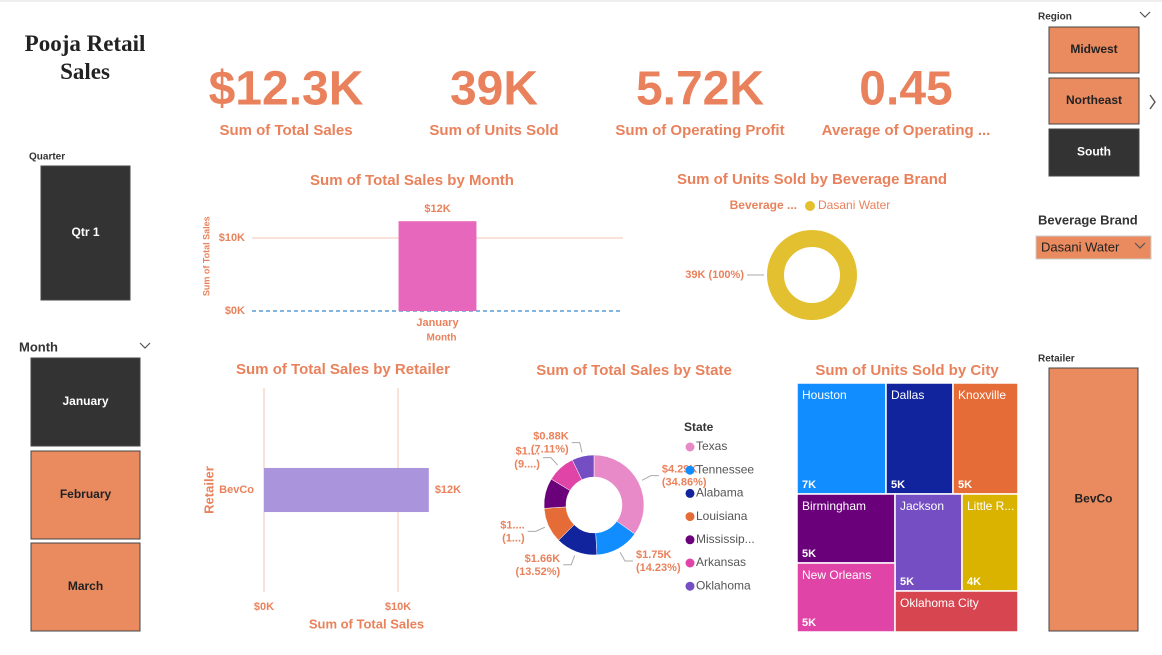  What do you see at coordinates (236, 490) in the screenshot?
I see `y-tick-label: BevCo` at bounding box center [236, 490].